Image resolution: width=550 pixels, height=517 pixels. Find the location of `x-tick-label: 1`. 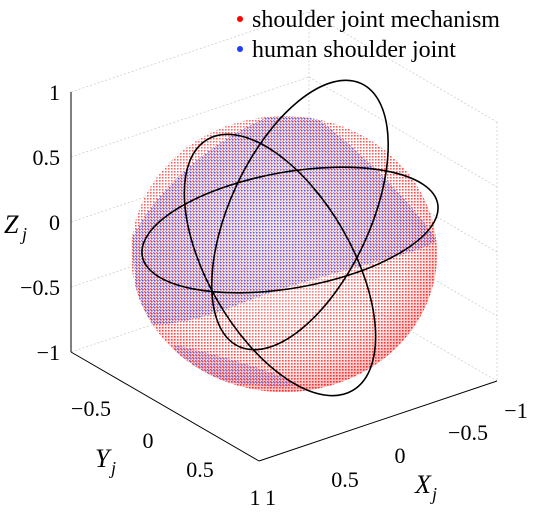

x-tick-label: 1 is located at coordinates (270, 497).